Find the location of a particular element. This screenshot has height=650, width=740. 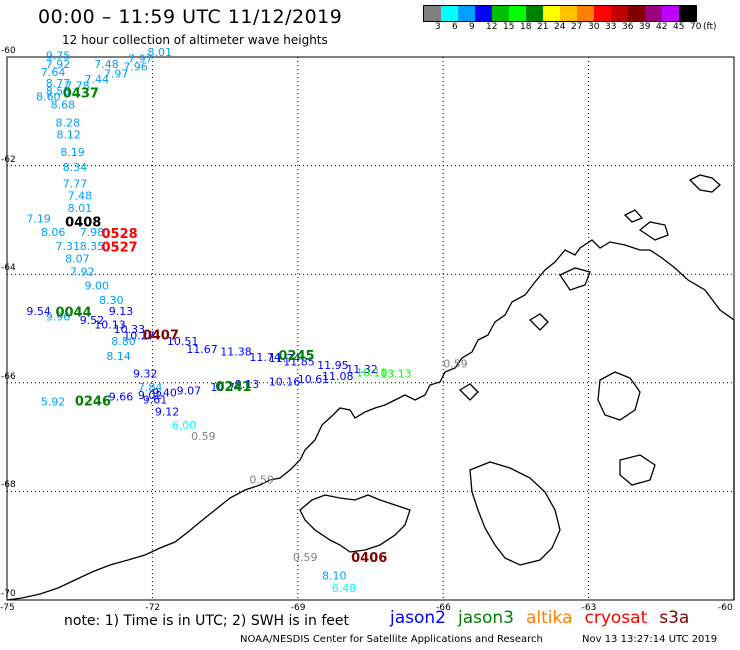

lat-label: -62 is located at coordinates (8, 159).